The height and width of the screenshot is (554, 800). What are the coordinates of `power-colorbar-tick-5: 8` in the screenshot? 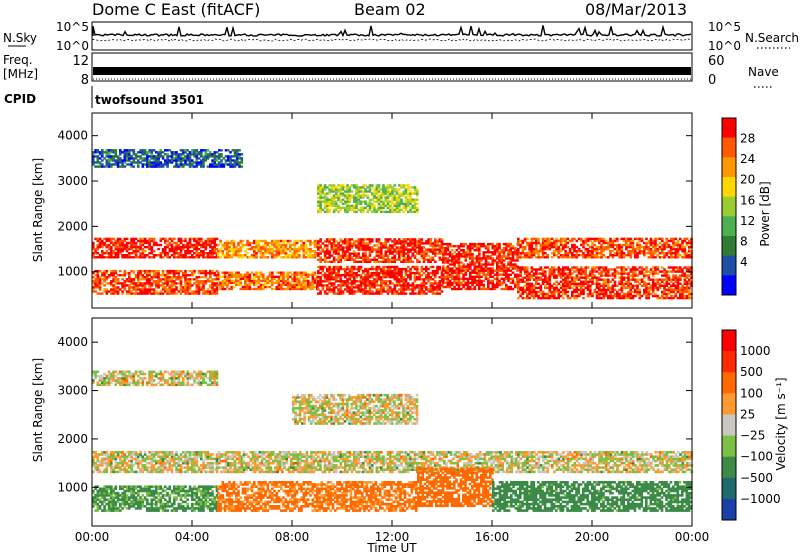 It's located at (744, 241).